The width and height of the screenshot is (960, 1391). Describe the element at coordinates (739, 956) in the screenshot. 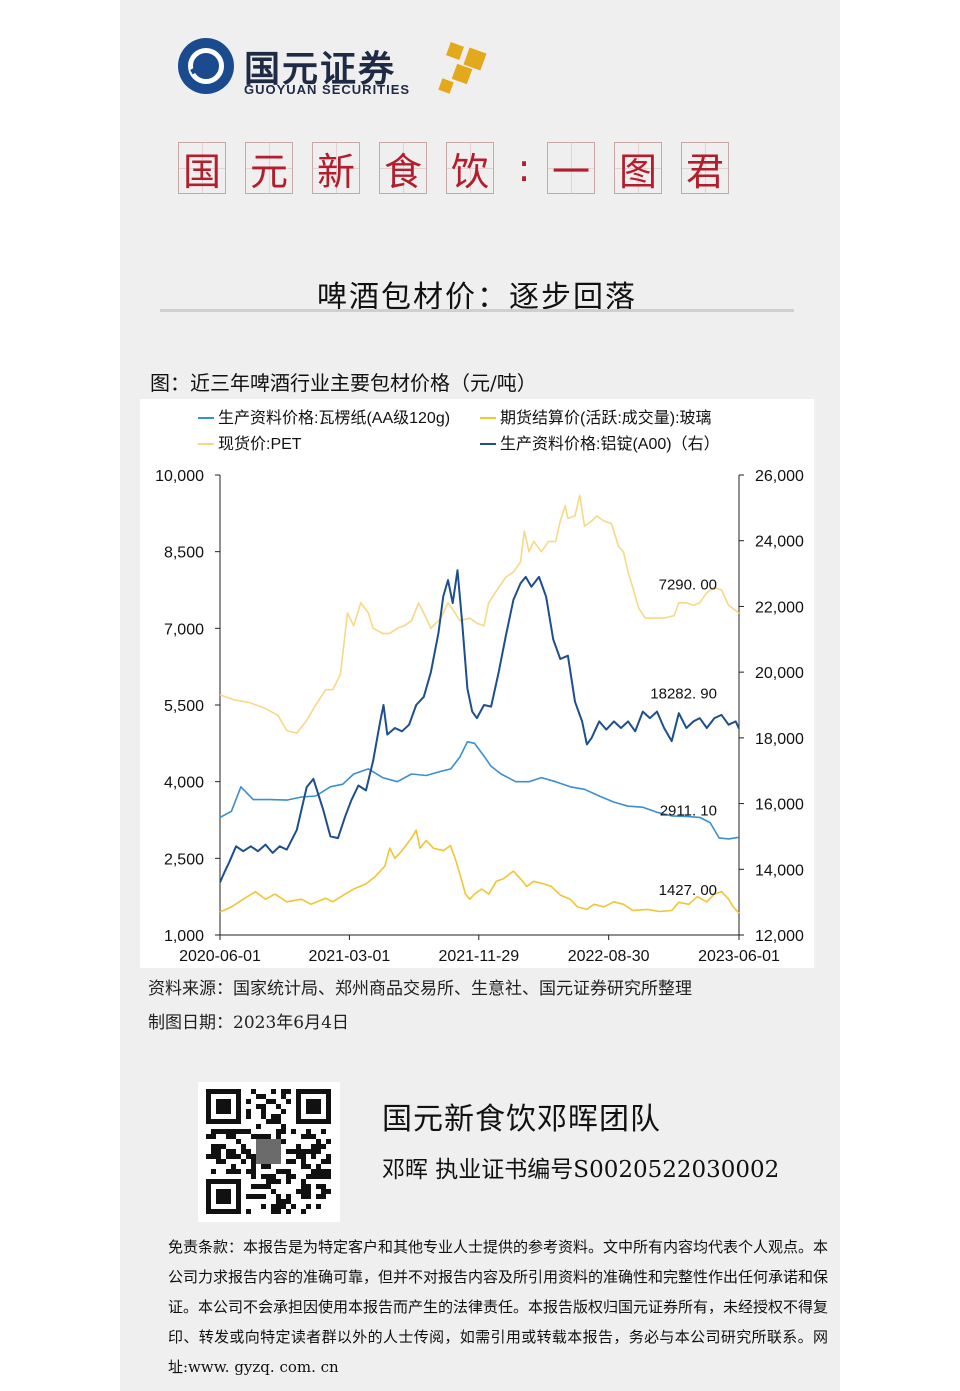

I see `x-tick-label: 2023-06-01` at that location.